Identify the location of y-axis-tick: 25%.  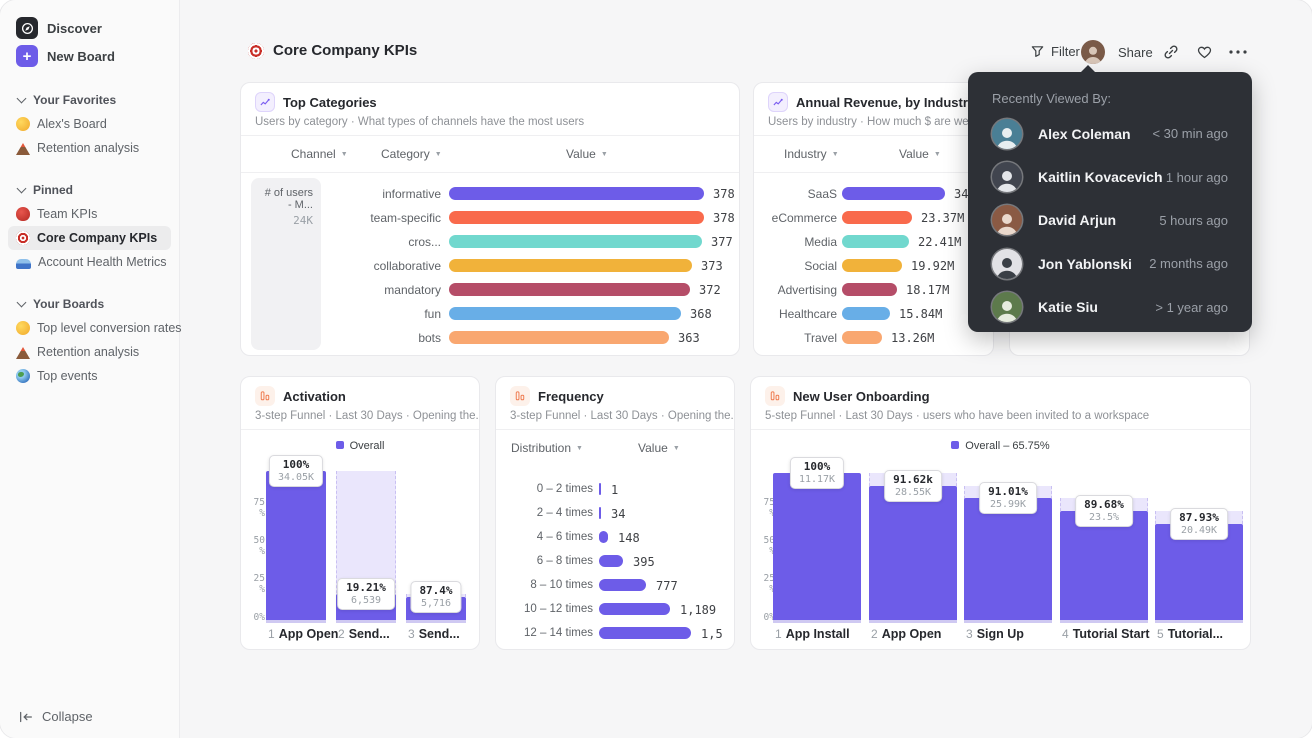
(769, 584).